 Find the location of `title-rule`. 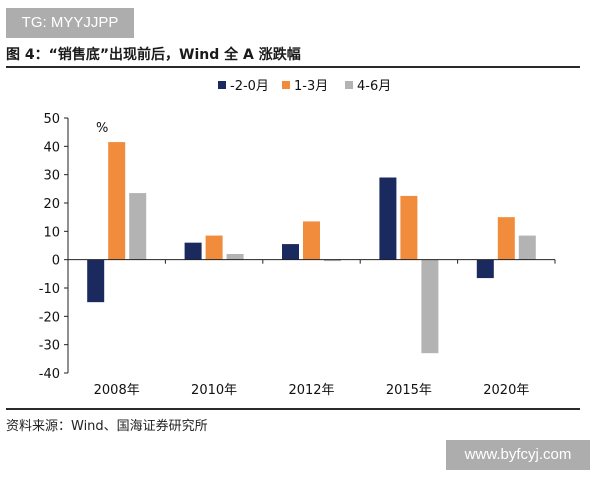

title-rule is located at coordinates (293, 67).